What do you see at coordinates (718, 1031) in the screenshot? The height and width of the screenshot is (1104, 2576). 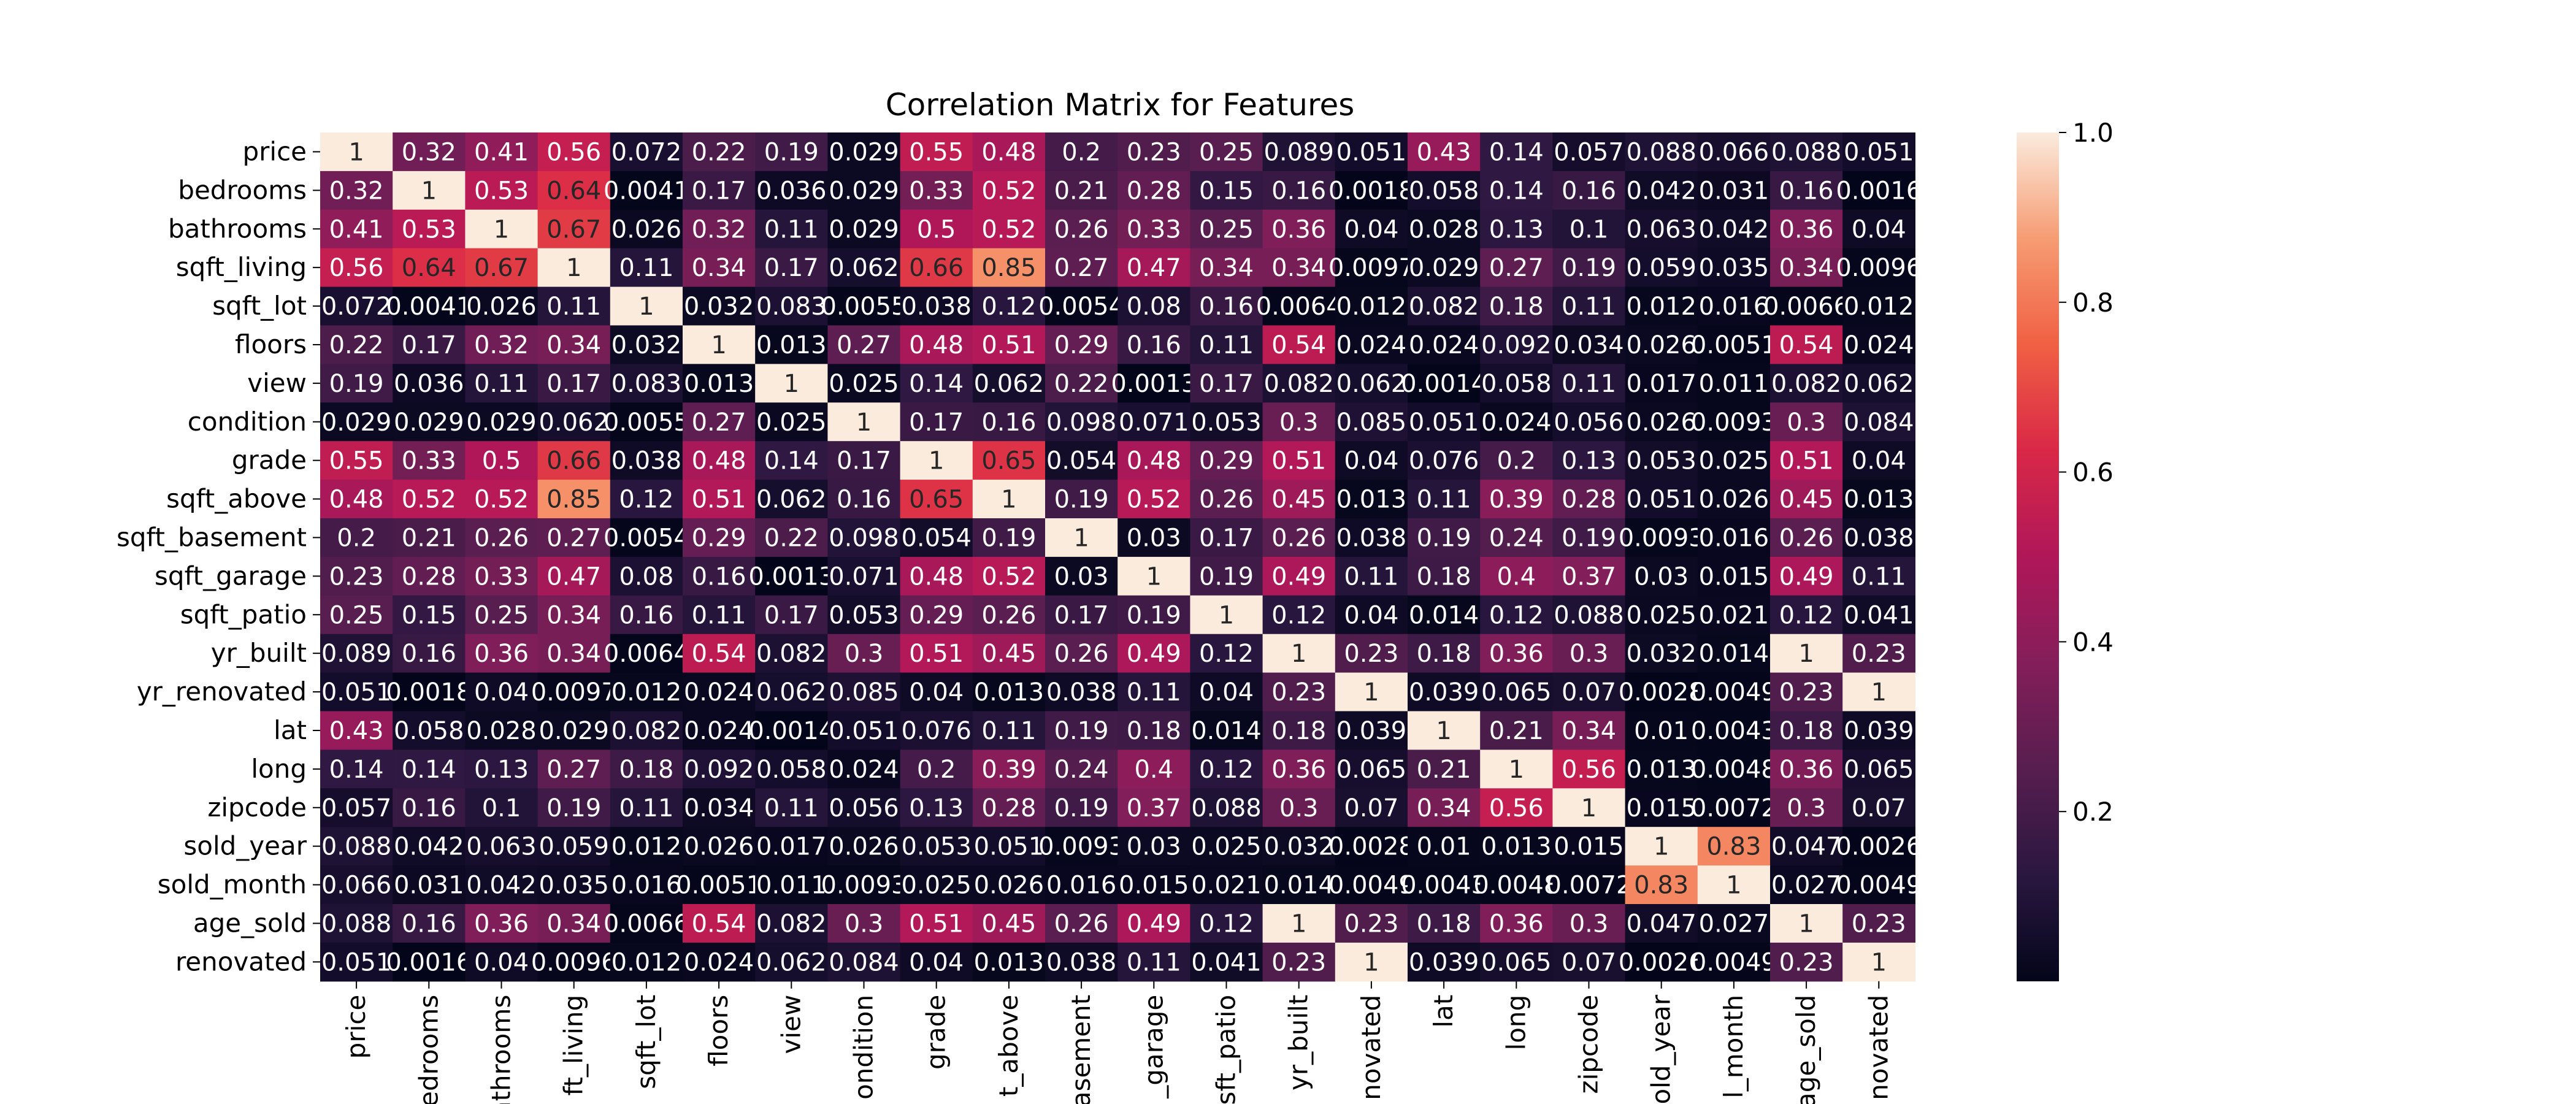 I see `column-label: floors` at bounding box center [718, 1031].